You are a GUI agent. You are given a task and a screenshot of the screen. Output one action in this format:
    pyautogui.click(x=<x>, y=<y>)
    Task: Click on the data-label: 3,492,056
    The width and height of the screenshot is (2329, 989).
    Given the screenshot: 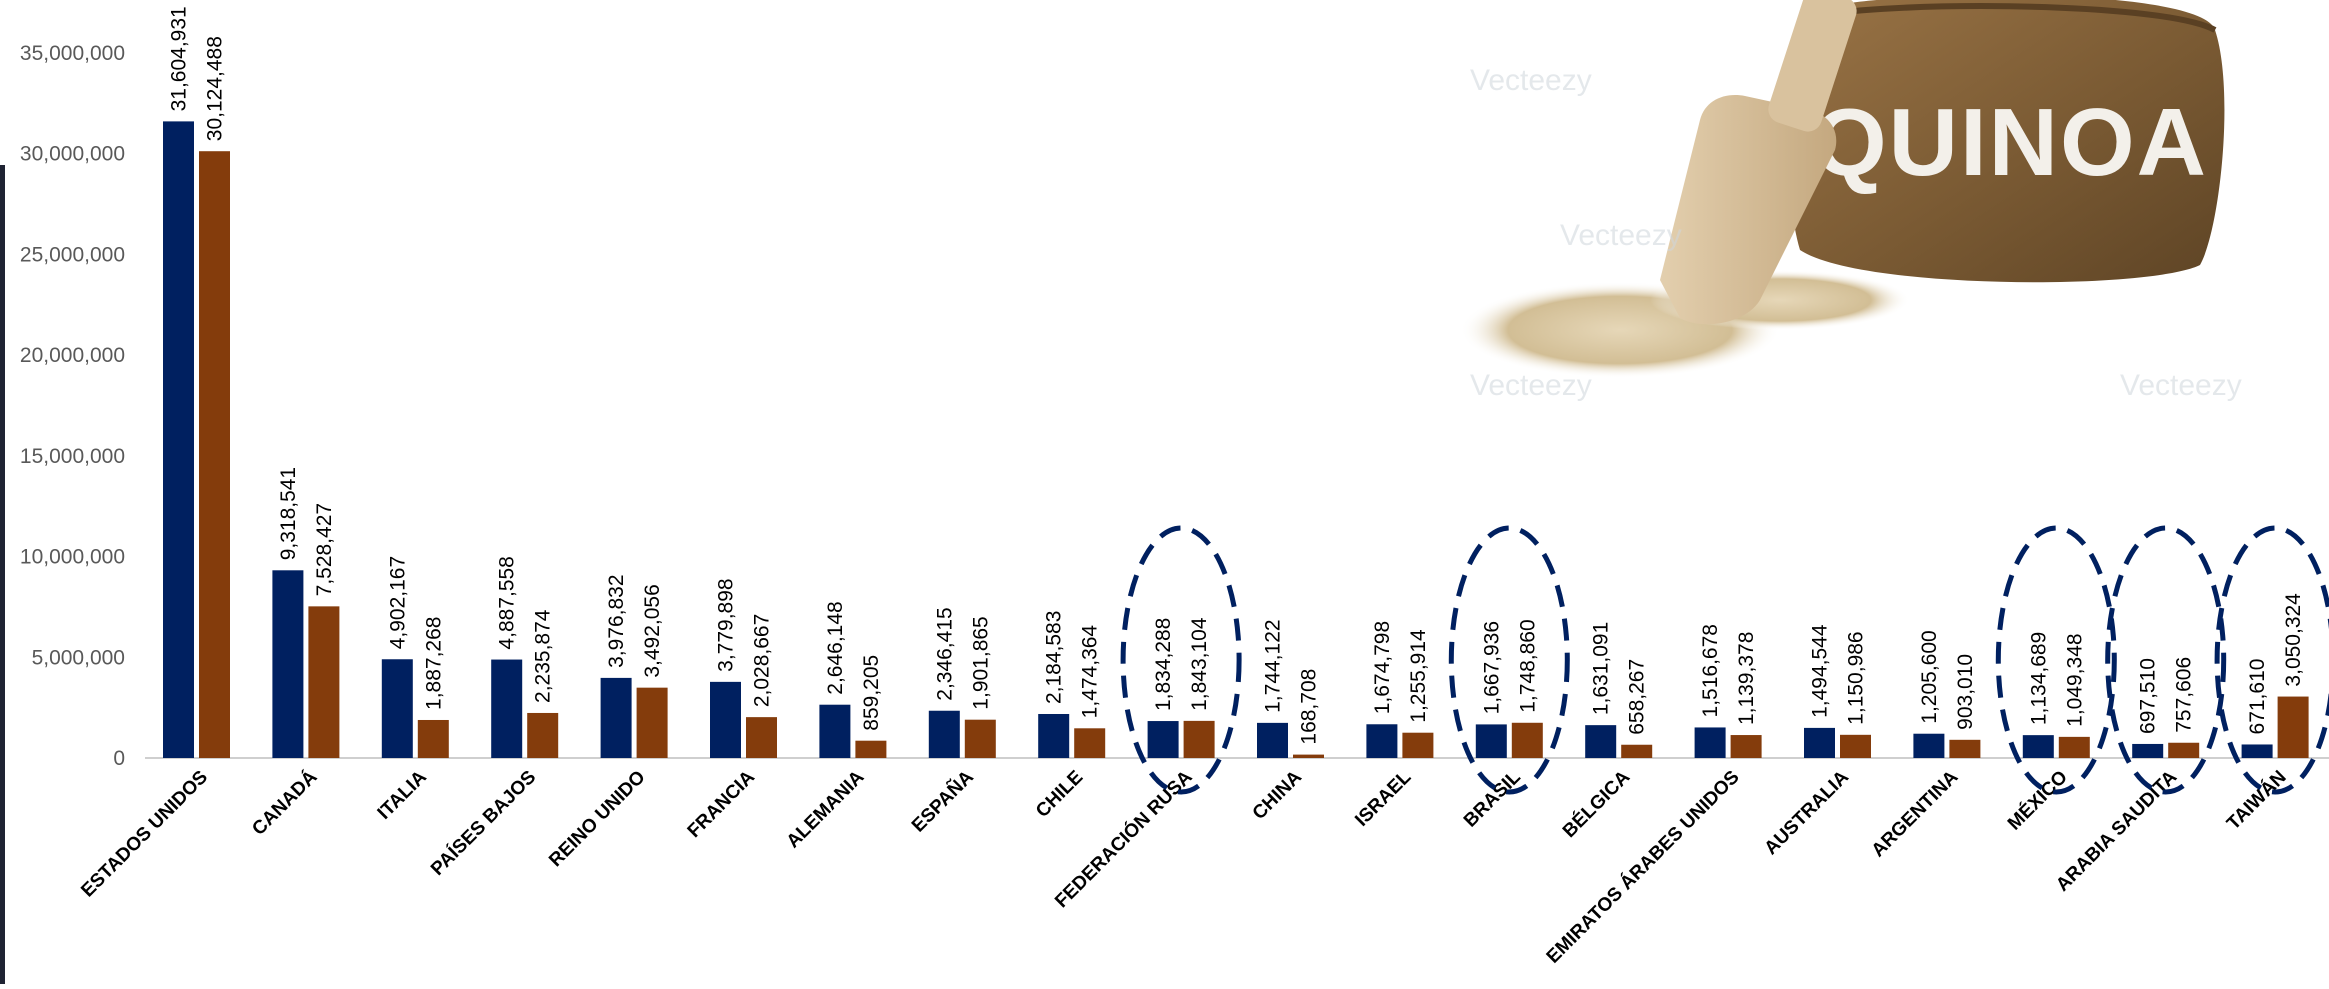 What is the action you would take?
    pyautogui.click(x=652, y=630)
    